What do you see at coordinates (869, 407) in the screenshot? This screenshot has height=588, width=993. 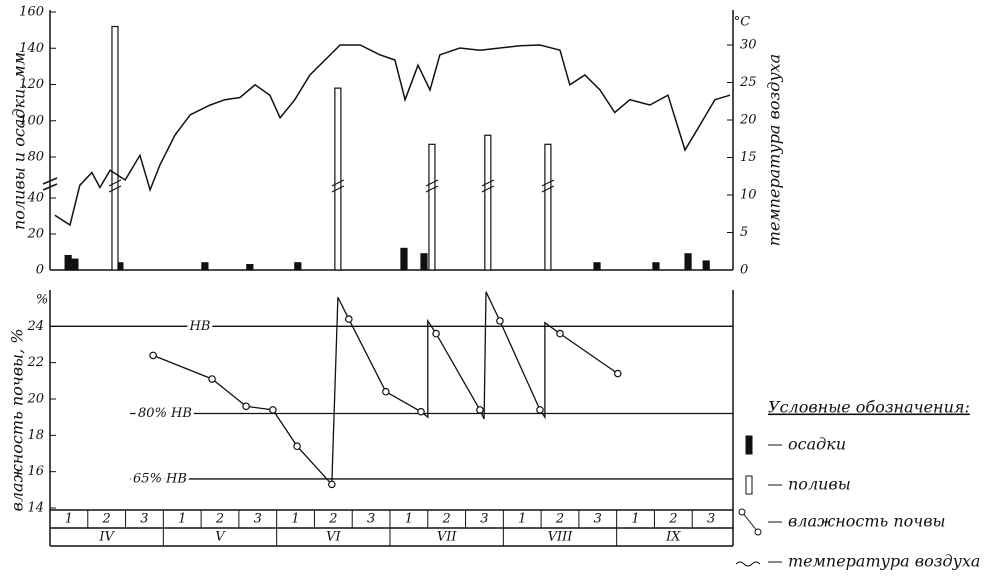 I see `legend-title: Условные обозначения:` at bounding box center [869, 407].